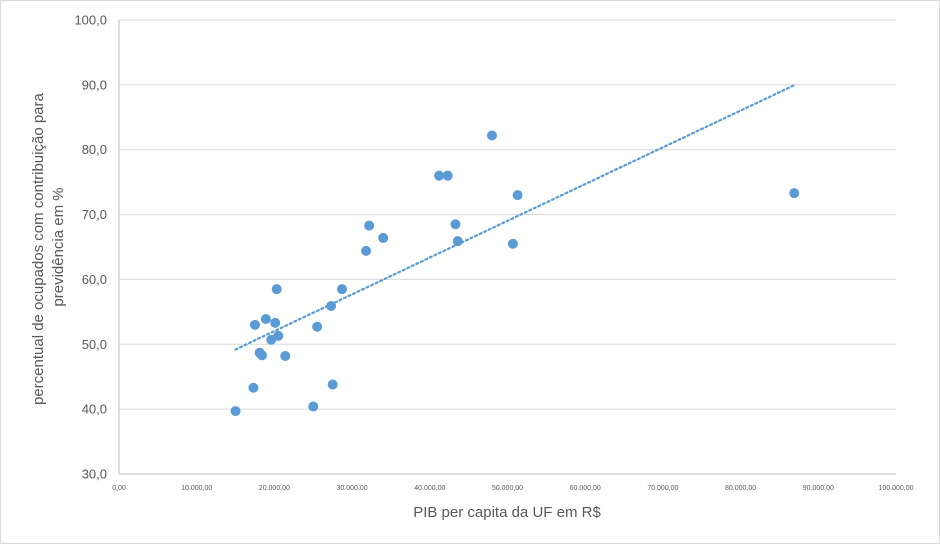  Describe the element at coordinates (94, 149) in the screenshot. I see `y-tick-label: 80,0` at that location.